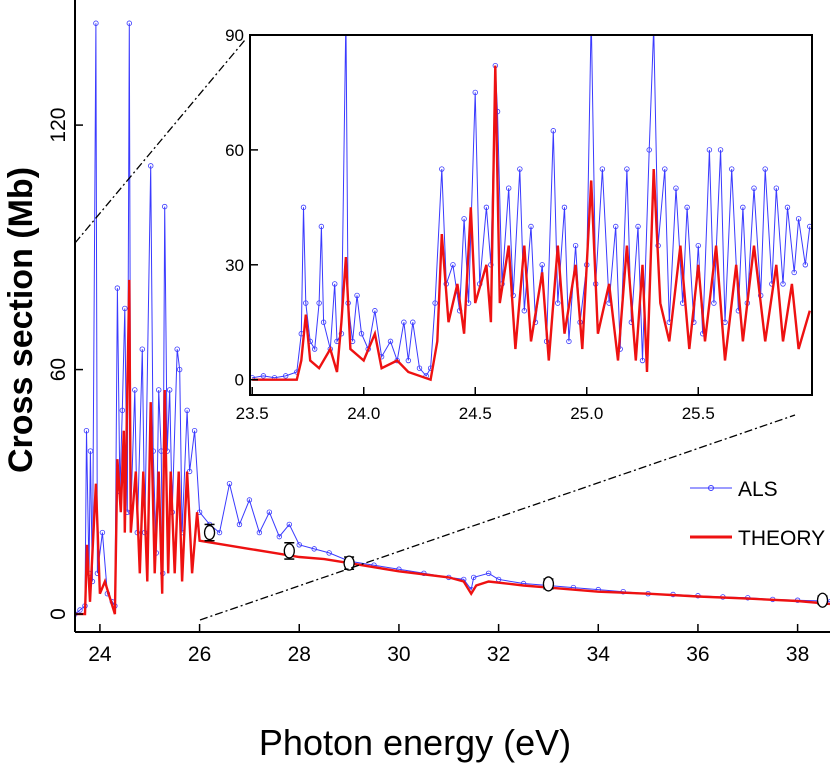 The height and width of the screenshot is (764, 830). I want to click on x-tick-label: 23.5, so click(252, 413).